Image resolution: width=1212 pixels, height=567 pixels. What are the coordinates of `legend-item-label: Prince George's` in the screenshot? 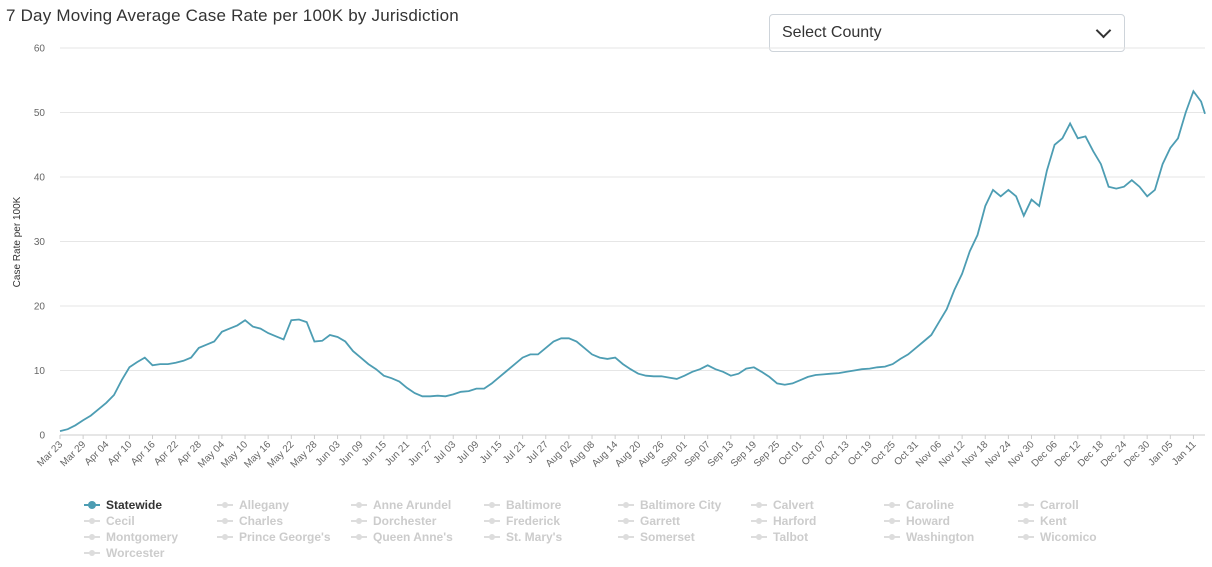 It's located at (285, 537).